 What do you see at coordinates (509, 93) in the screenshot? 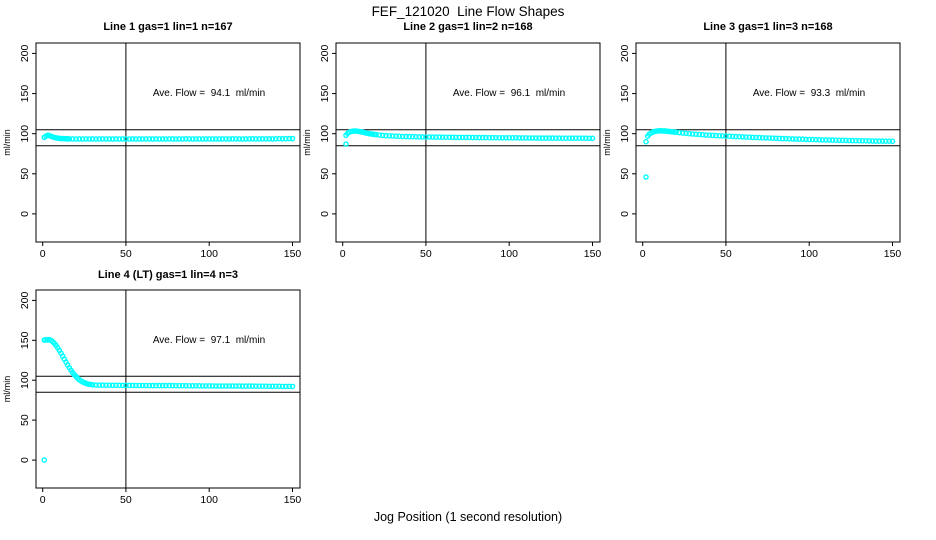
I see `panel-2-annotation: Ave. Flow = 96.1 ml/min` at bounding box center [509, 93].